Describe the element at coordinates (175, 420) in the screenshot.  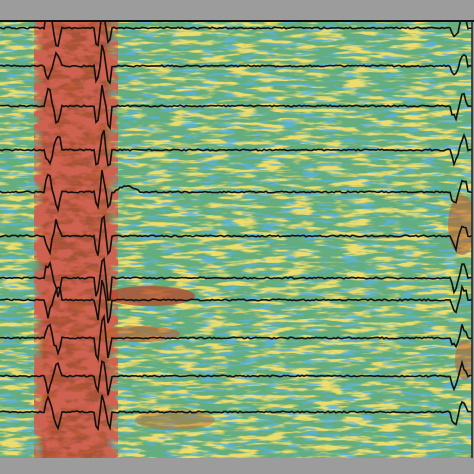
I see `orange-blob` at that location.